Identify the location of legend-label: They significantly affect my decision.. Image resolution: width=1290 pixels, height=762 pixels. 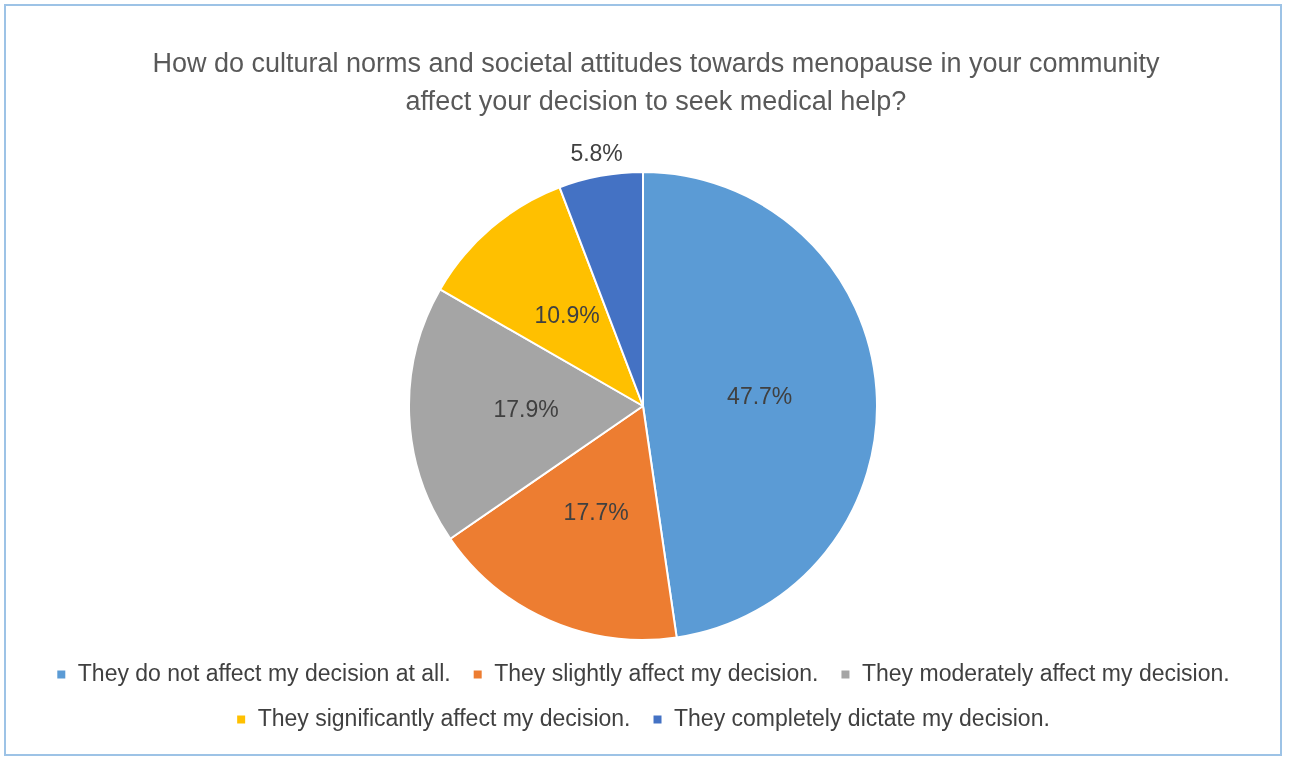
(444, 717).